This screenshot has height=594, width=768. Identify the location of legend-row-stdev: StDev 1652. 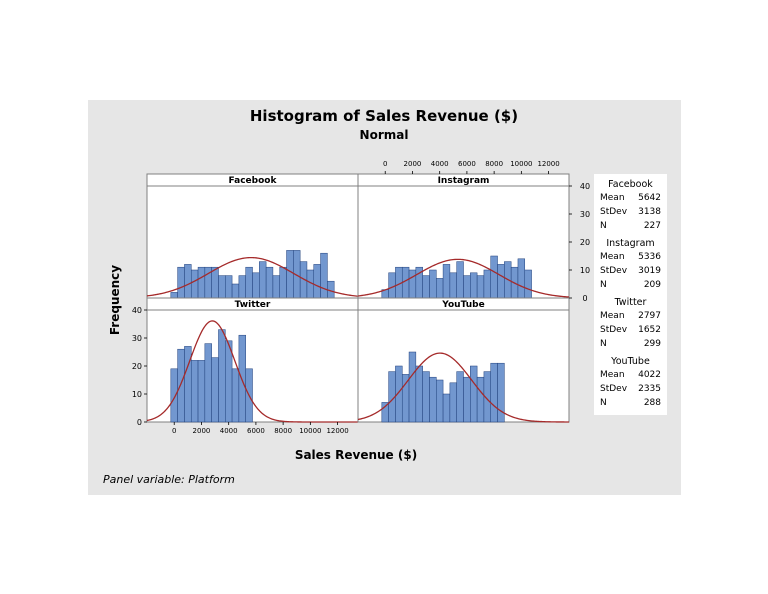
(630, 330).